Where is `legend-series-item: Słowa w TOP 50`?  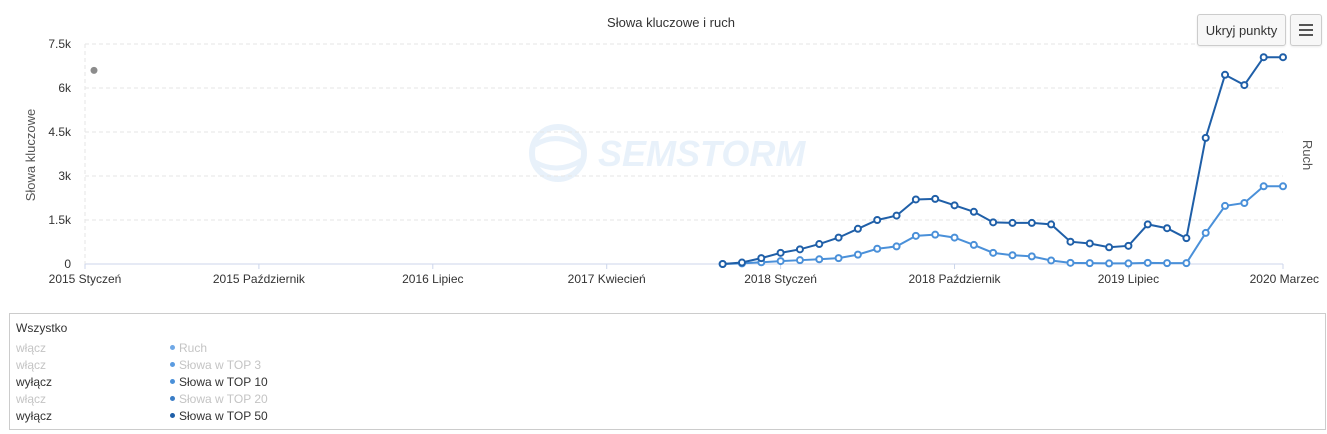
legend-series-item: Słowa w TOP 50 is located at coordinates (219, 416).